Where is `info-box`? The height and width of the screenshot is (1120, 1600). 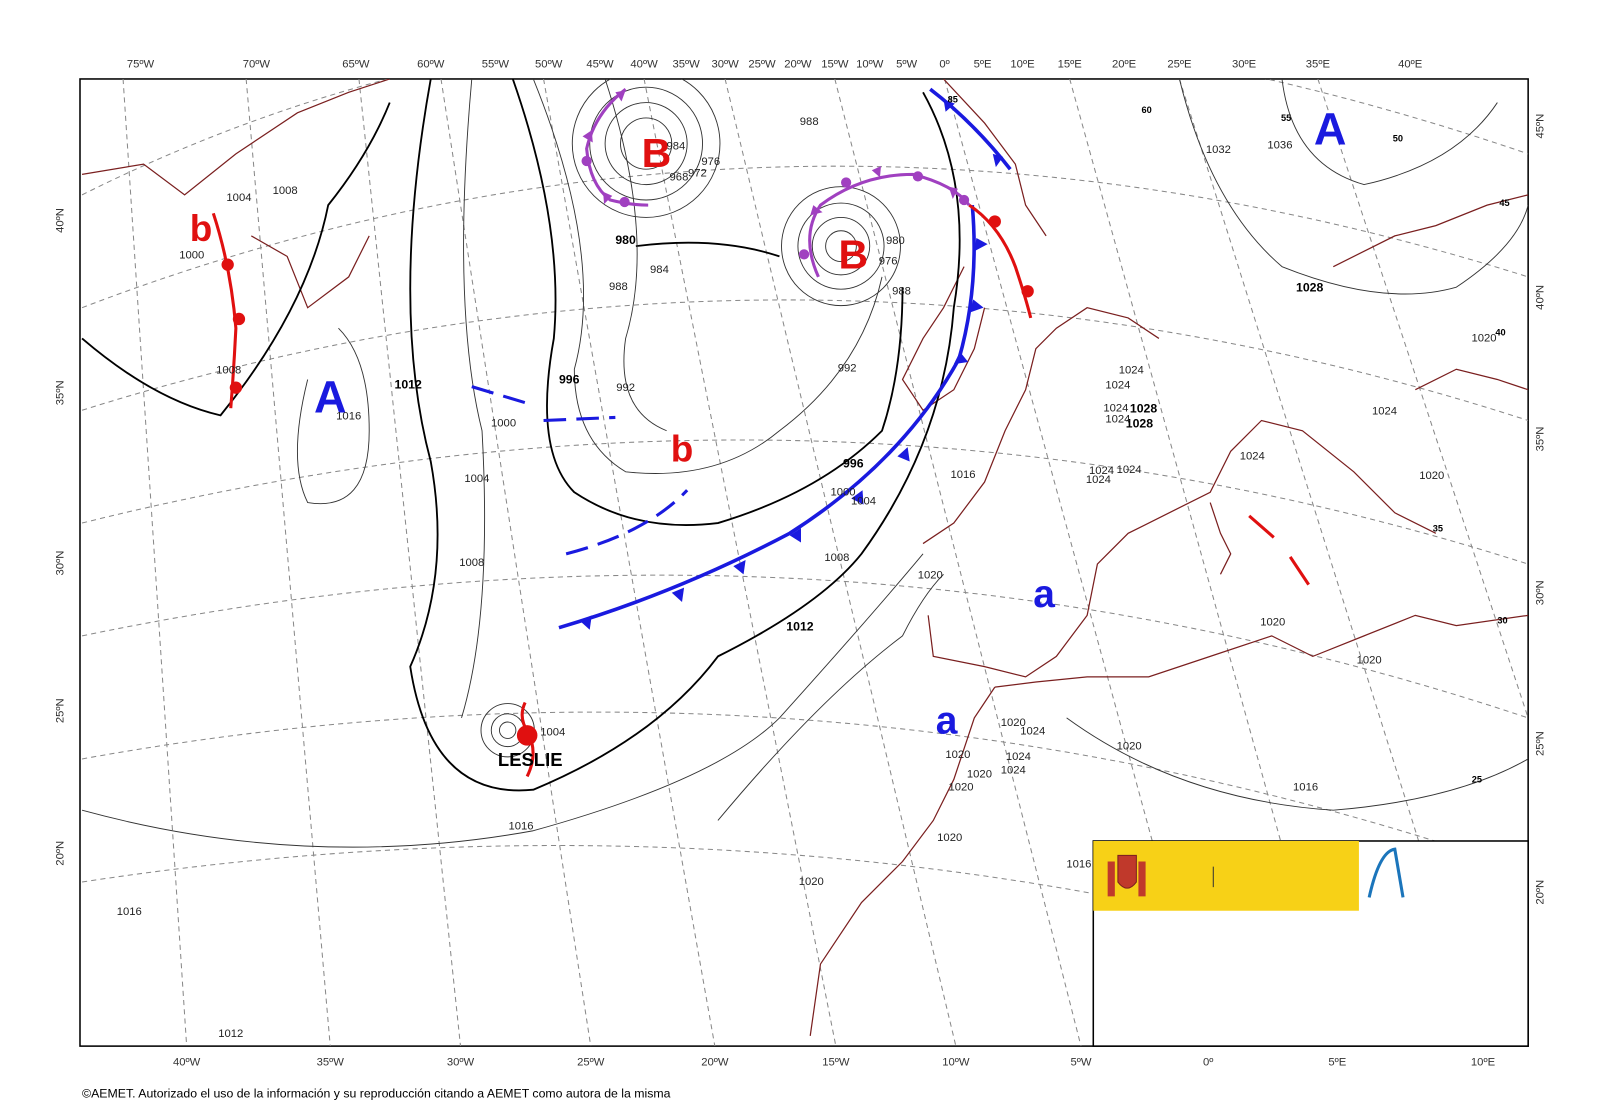 info-box is located at coordinates (1310, 943).